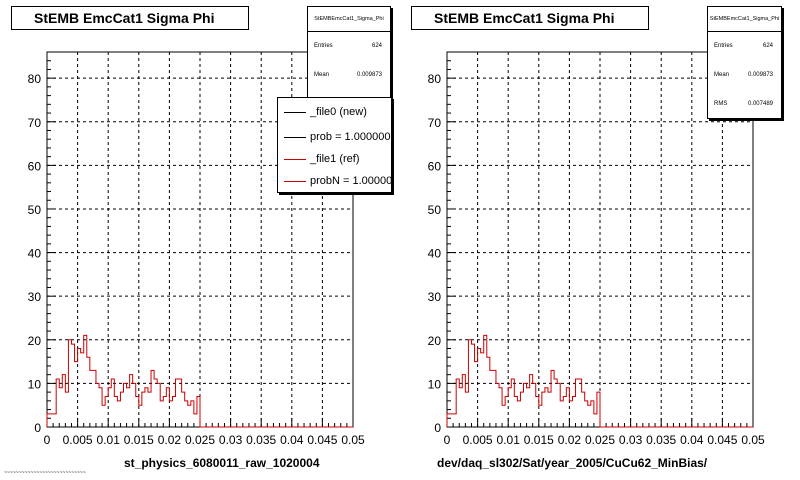 The image size is (800, 480). I want to click on legend-entry-probN: probN = 1.000000, so click(334, 181).